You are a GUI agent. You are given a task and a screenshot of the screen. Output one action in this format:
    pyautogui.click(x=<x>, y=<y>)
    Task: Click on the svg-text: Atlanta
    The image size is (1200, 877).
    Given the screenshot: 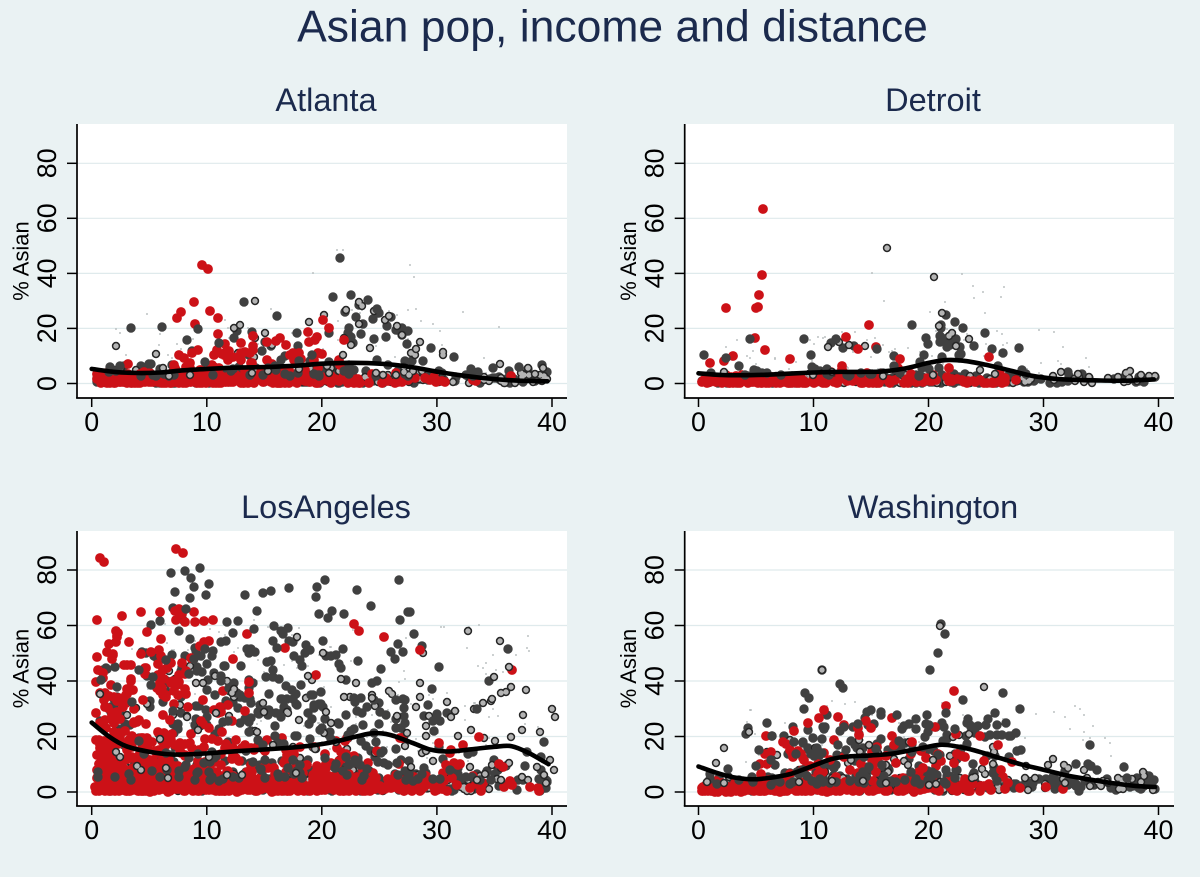 What is the action you would take?
    pyautogui.click(x=326, y=100)
    